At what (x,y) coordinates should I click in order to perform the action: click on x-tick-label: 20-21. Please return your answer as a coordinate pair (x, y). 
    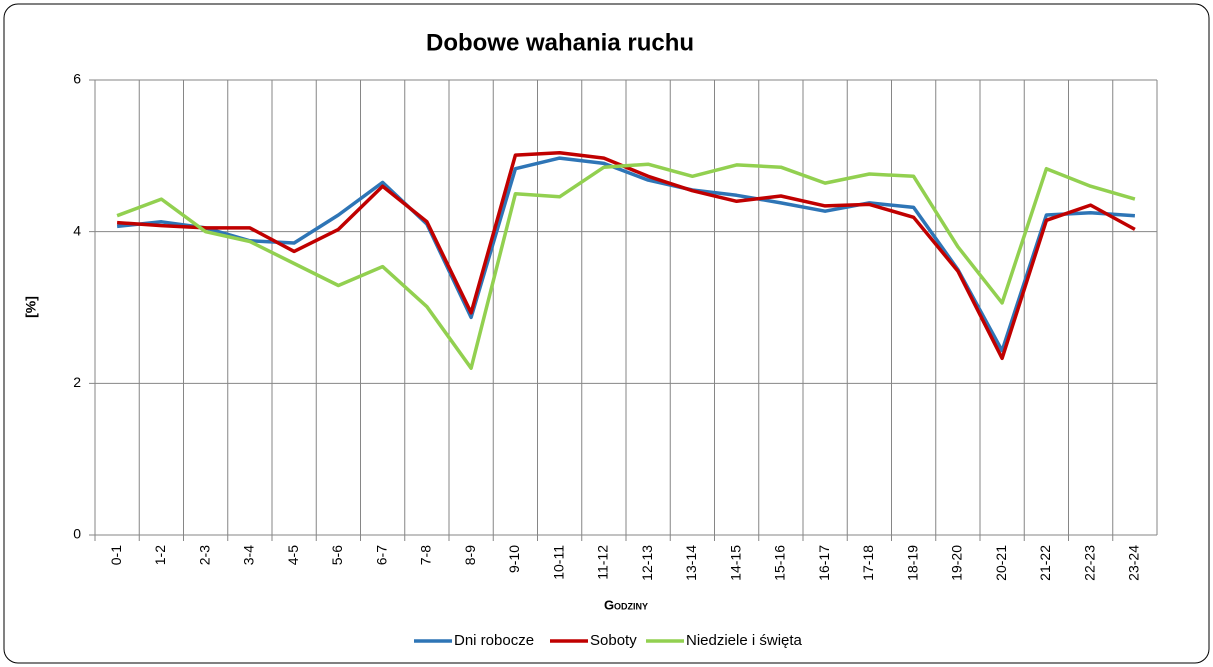
    Looking at the image, I should click on (1001, 563).